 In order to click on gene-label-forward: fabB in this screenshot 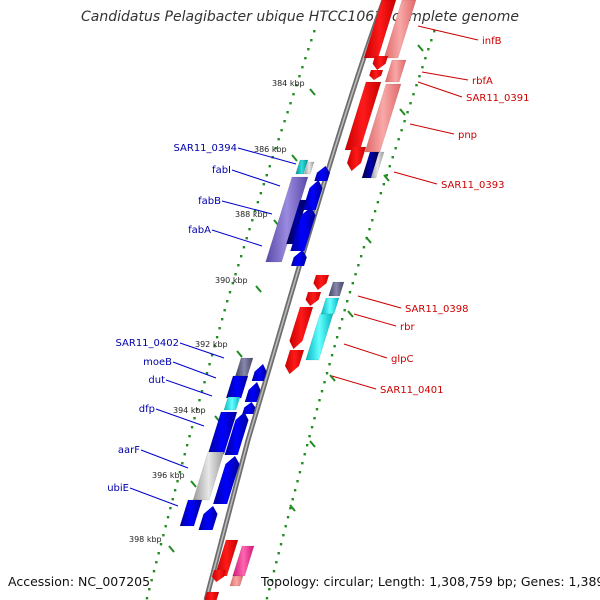, I will do `click(209, 201)`.